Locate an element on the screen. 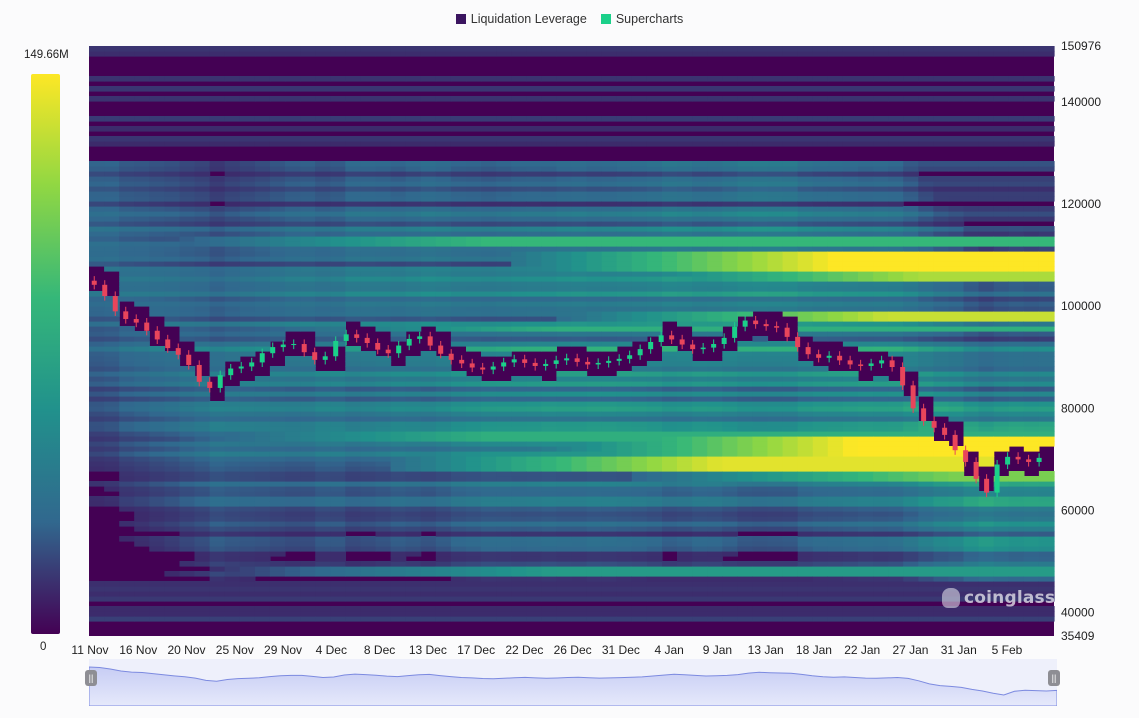 The height and width of the screenshot is (718, 1139). legend-item: Liquidation Leverage is located at coordinates (521, 19).